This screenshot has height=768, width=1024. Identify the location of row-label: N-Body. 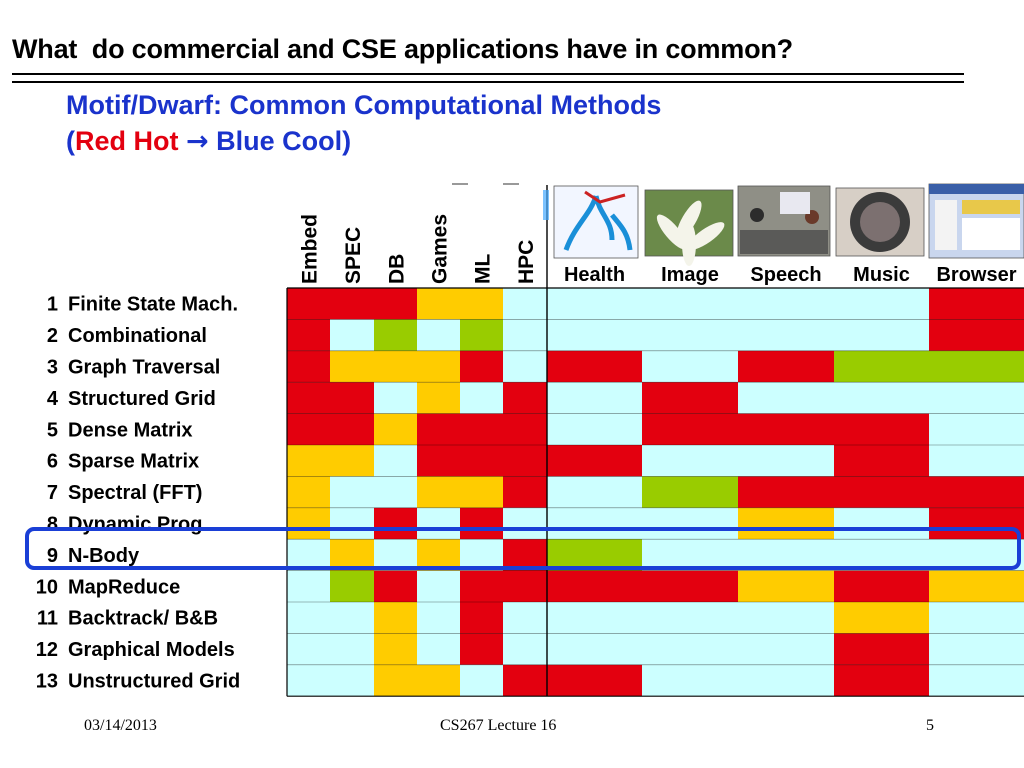
(104, 556).